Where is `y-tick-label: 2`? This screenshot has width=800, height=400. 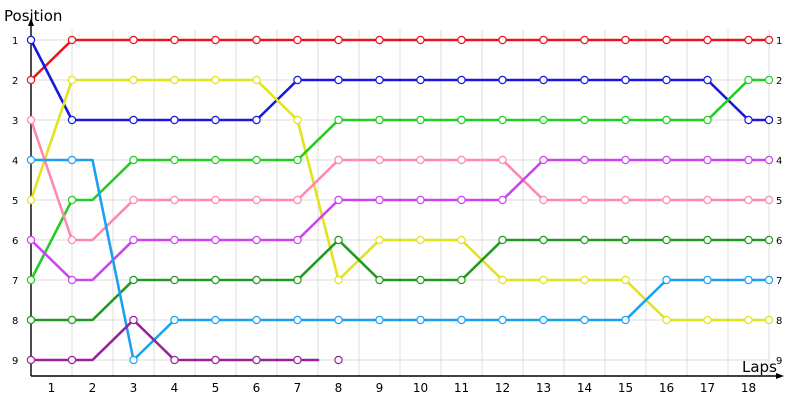
y-tick-label: 2 is located at coordinates (15, 81).